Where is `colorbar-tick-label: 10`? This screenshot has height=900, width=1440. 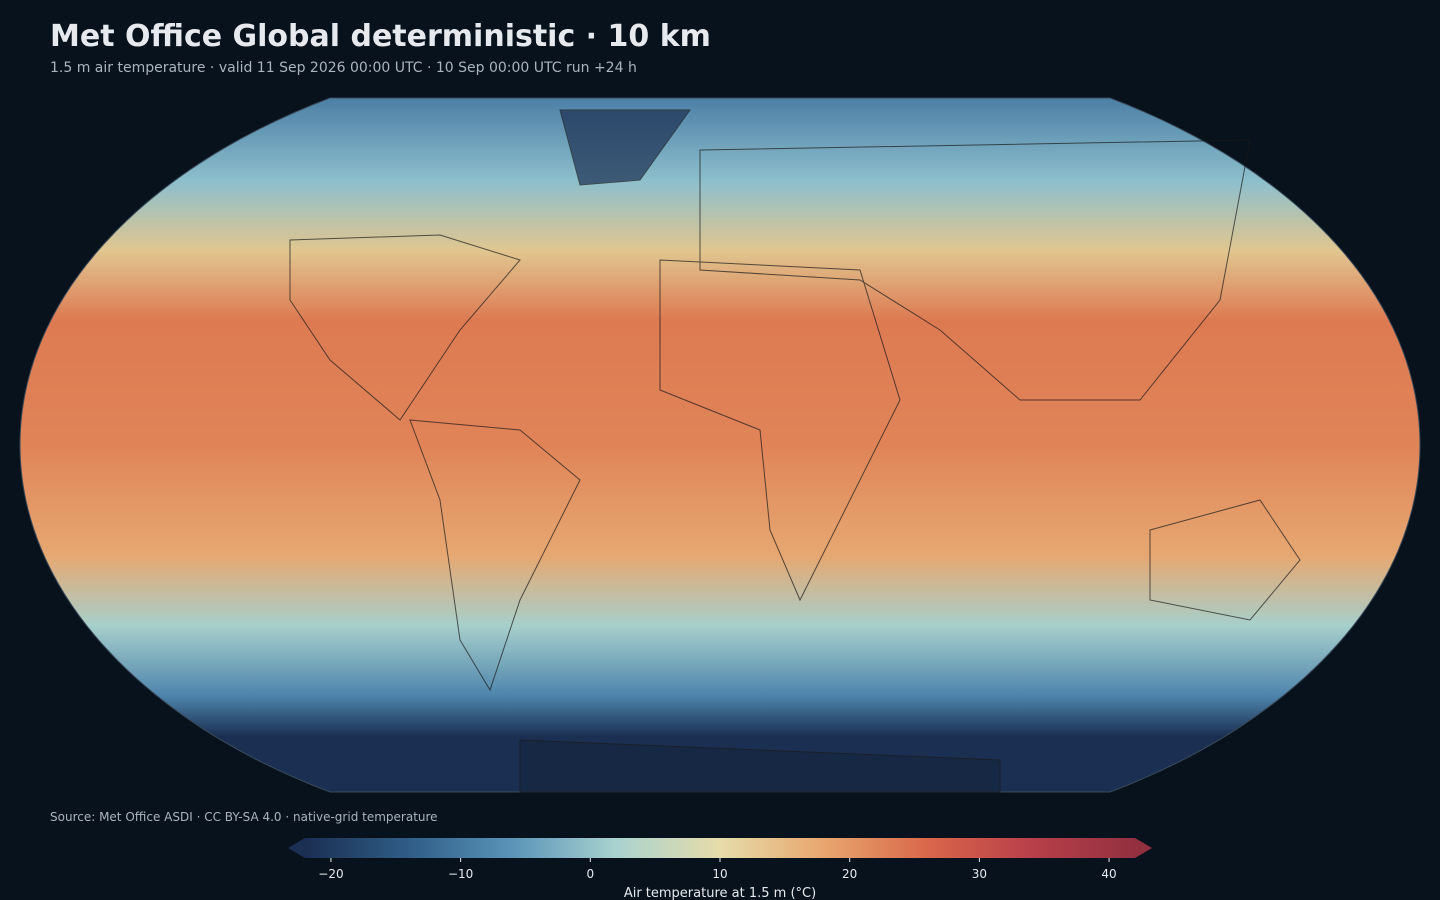 colorbar-tick-label: 10 is located at coordinates (719, 874).